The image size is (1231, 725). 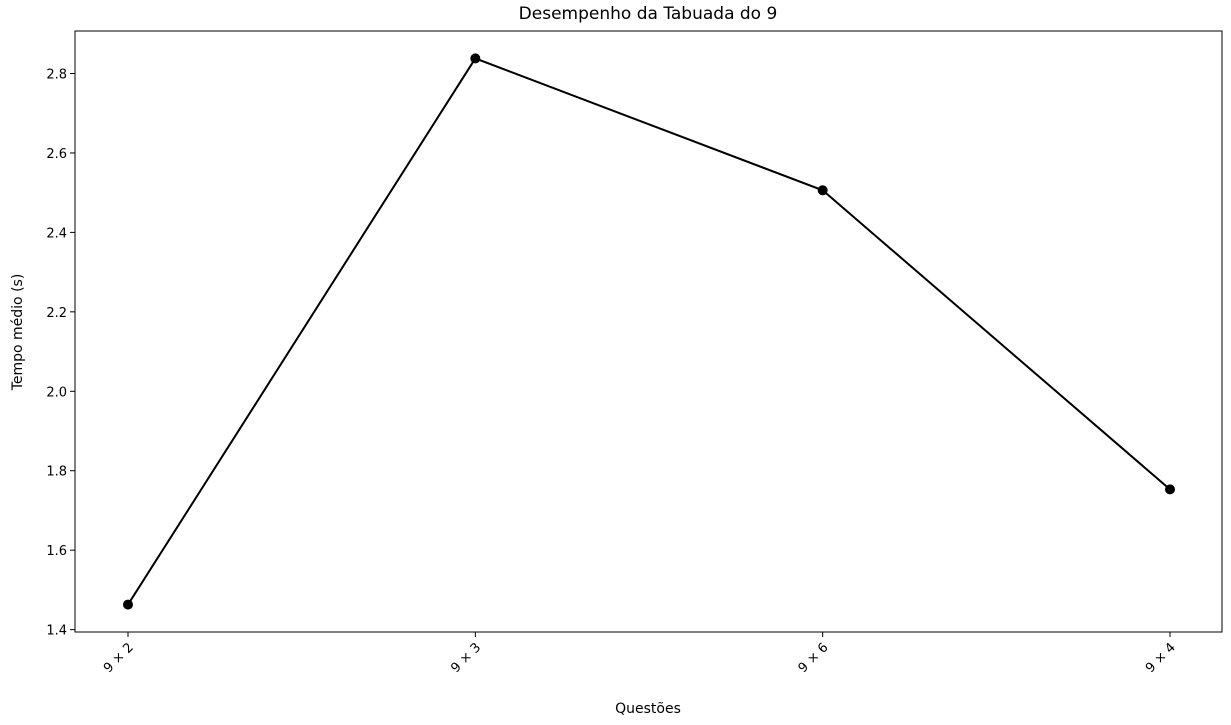 I want to click on y-tick-label: 2.6, so click(x=56, y=154).